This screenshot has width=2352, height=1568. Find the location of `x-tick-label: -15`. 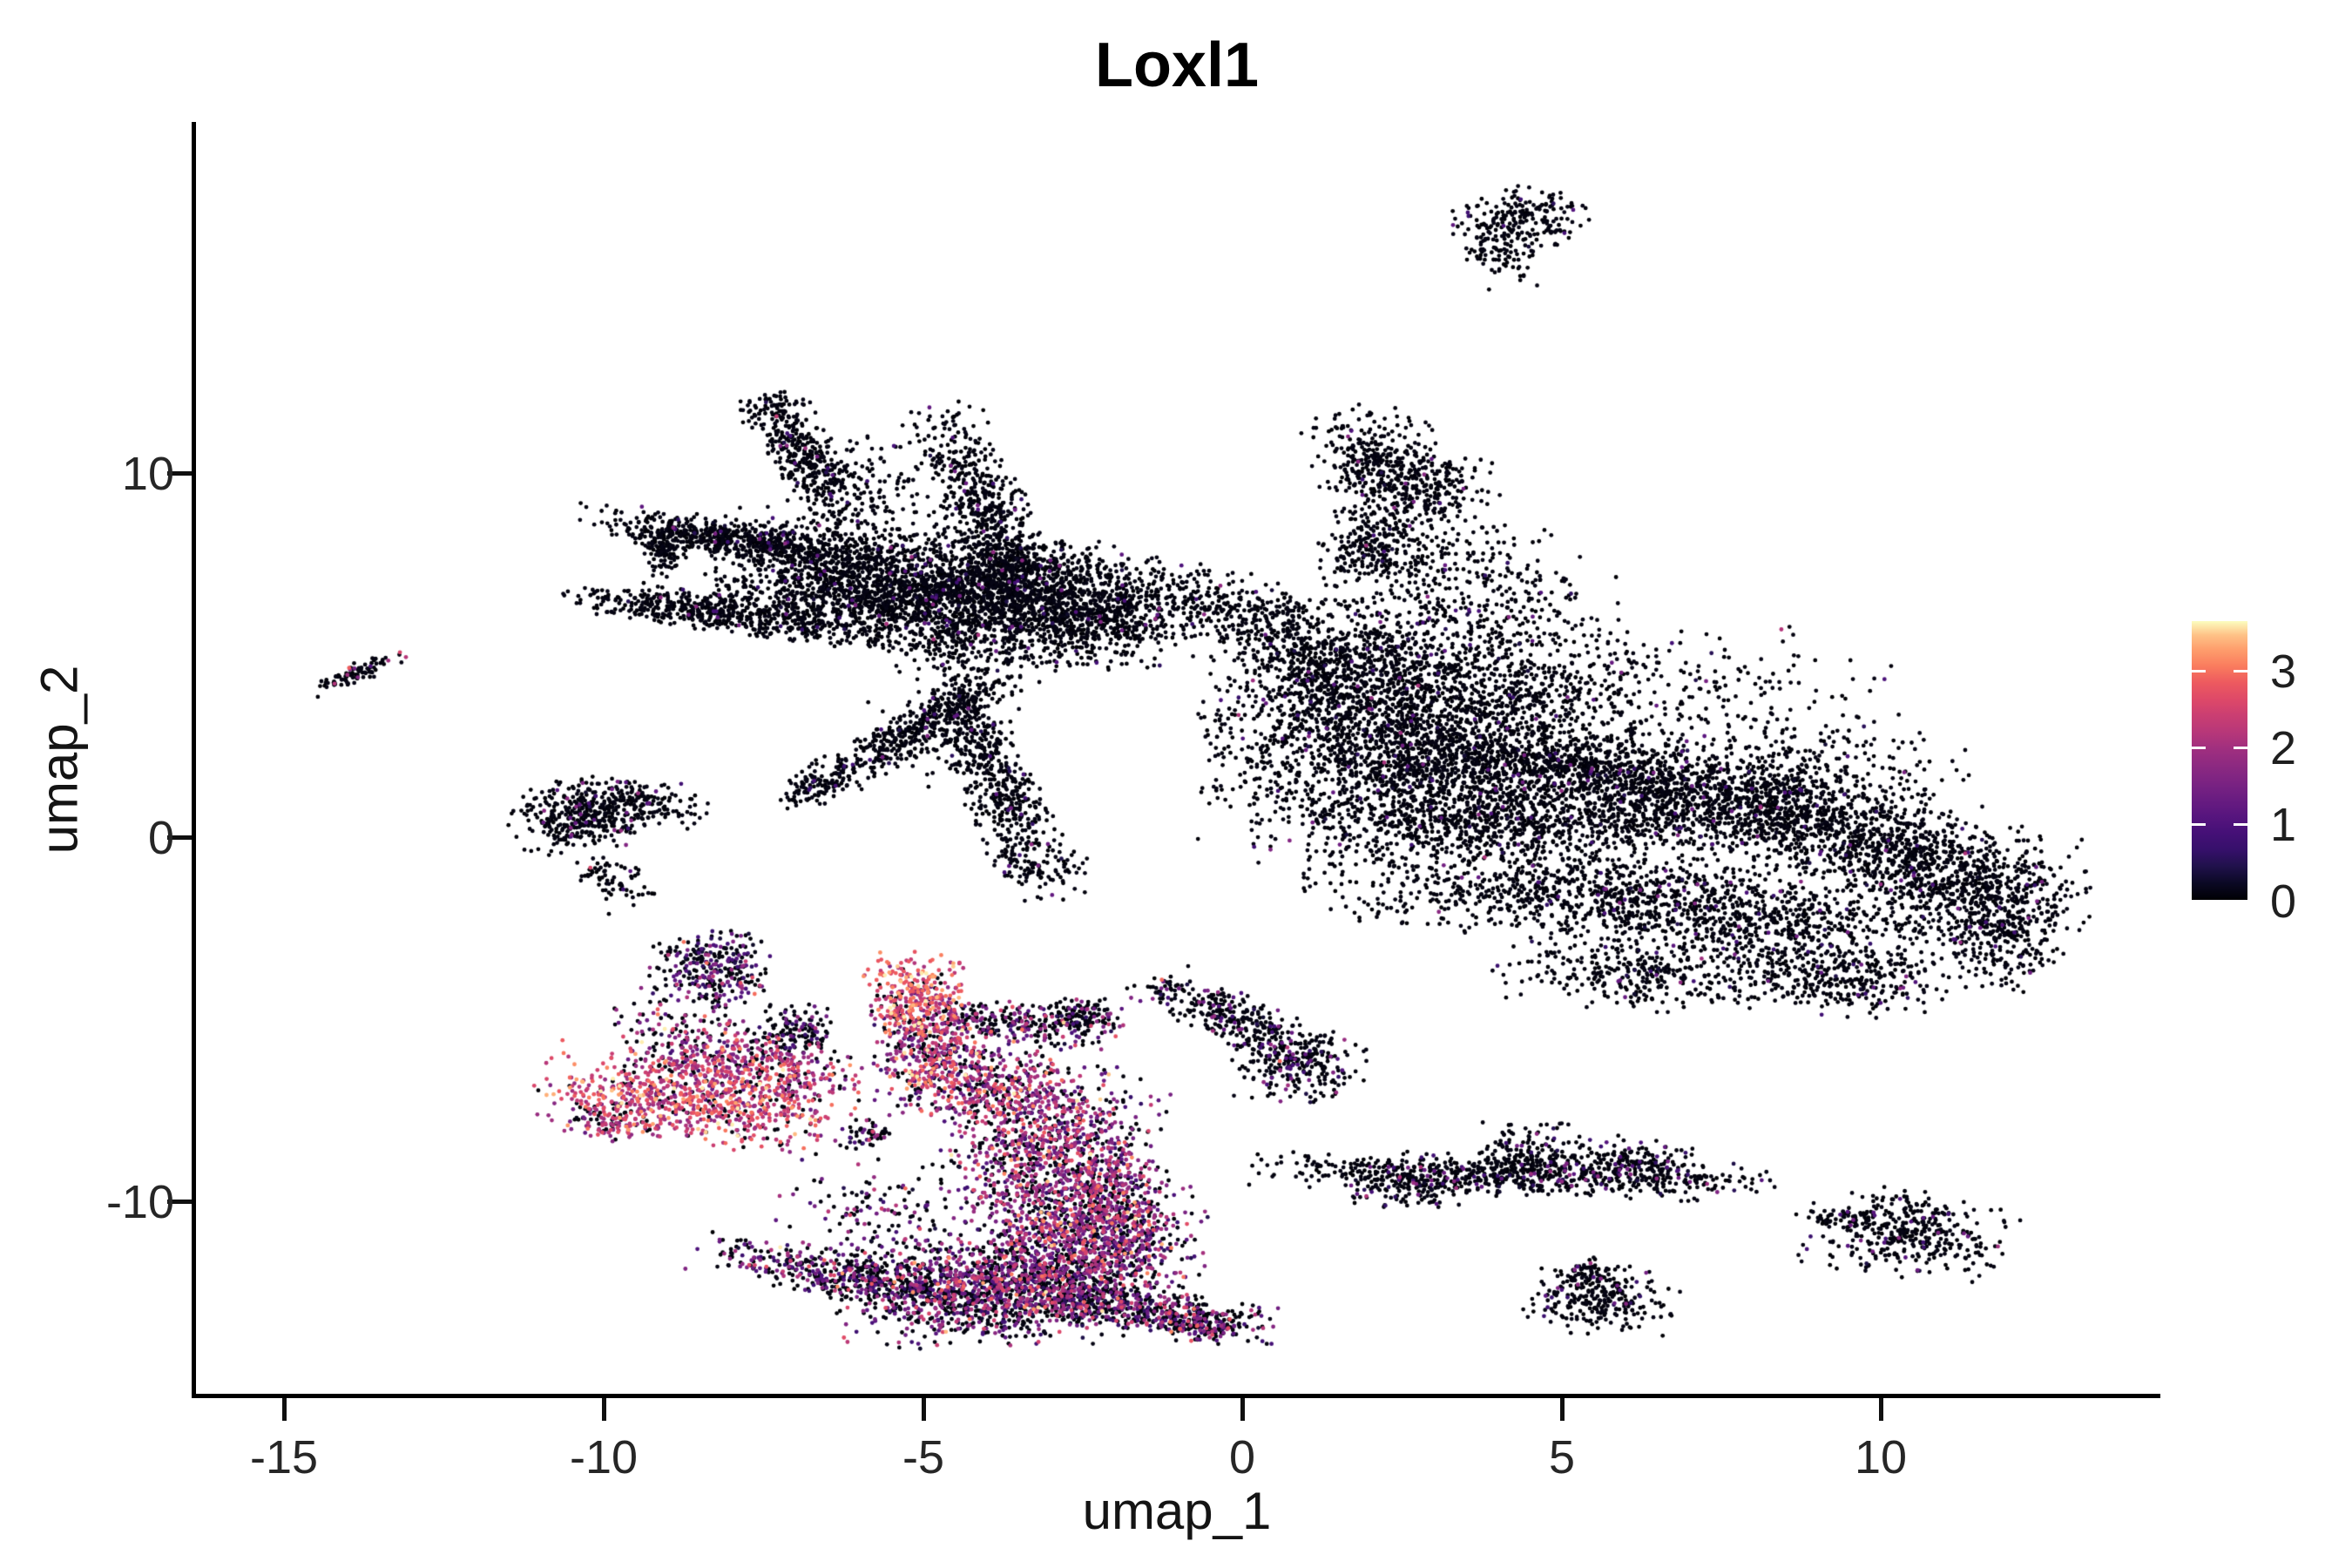

x-tick-label: -15 is located at coordinates (284, 1457).